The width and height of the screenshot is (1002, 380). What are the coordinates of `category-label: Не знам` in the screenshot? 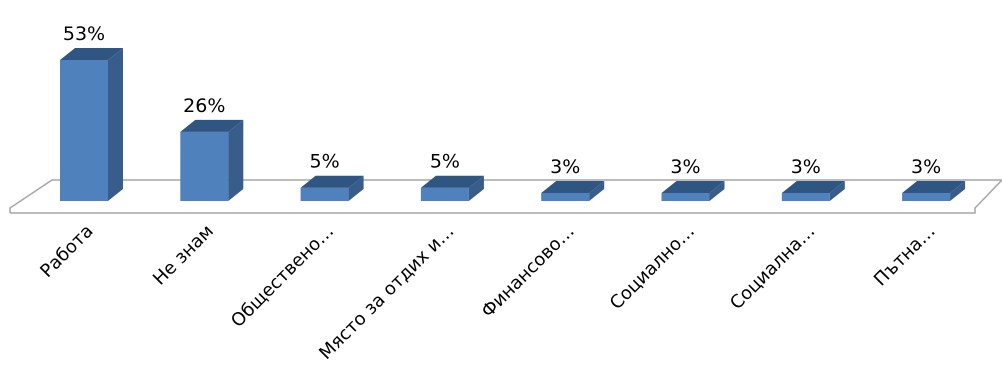 It's located at (183, 255).